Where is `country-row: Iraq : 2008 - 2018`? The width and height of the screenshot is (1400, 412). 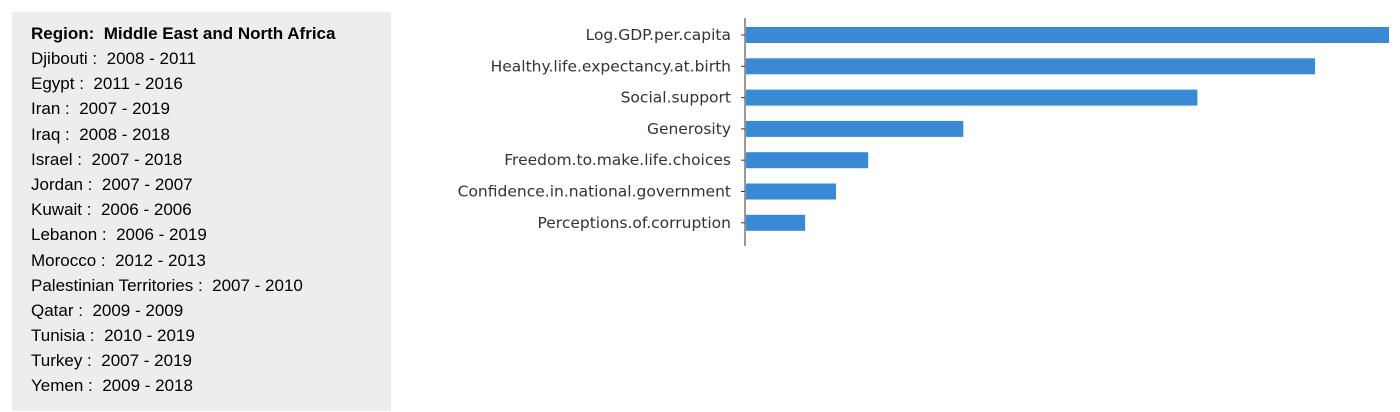
country-row: Iraq : 2008 - 2018 is located at coordinates (211, 134).